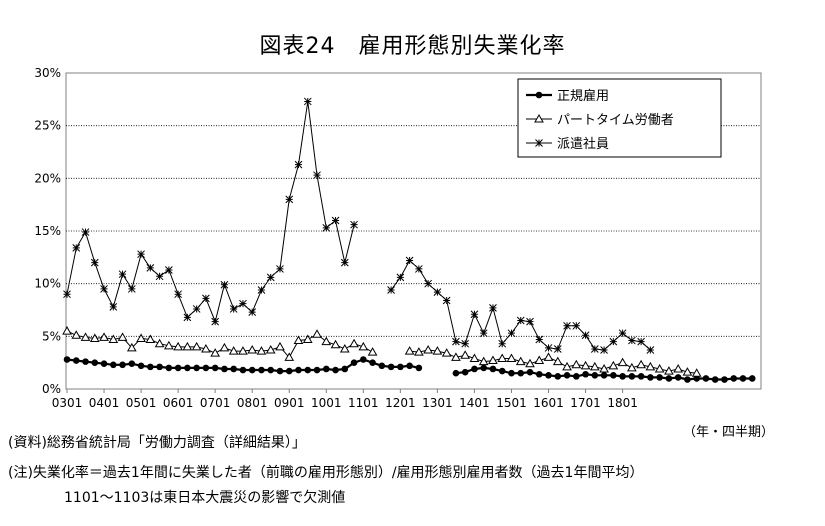 The height and width of the screenshot is (526, 825). I want to click on chart-title: 図表24 雇用形態別失業化率, so click(412, 46).